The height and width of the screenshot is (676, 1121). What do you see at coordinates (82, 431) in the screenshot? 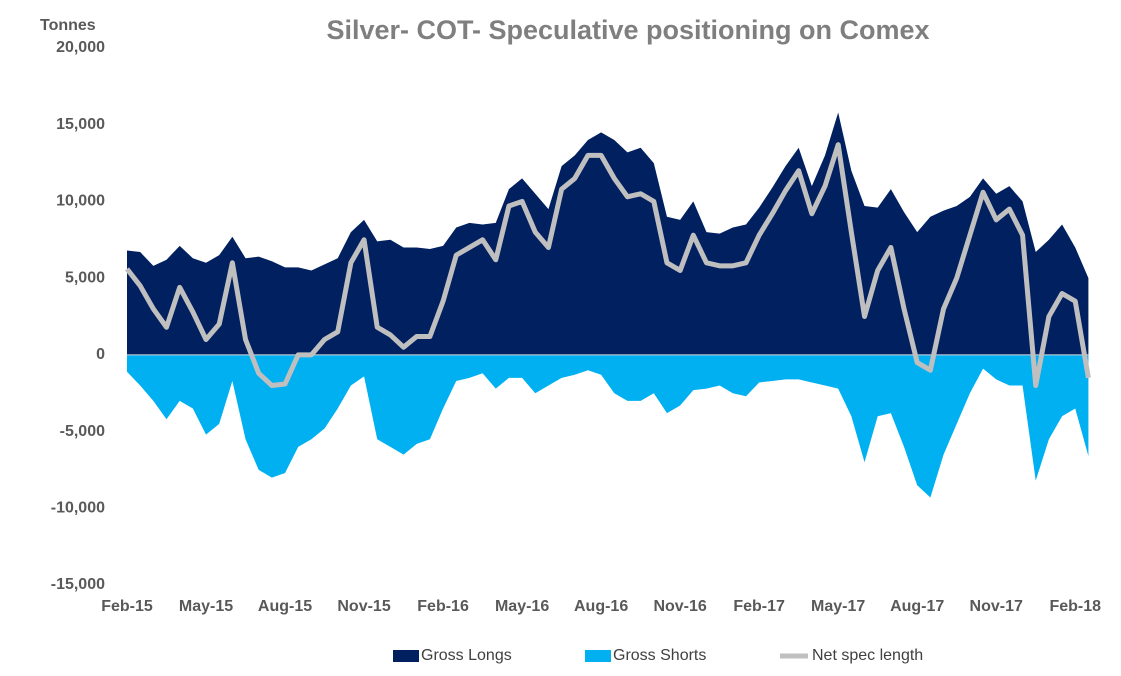
I see `y-tick-label: -5,000` at bounding box center [82, 431].